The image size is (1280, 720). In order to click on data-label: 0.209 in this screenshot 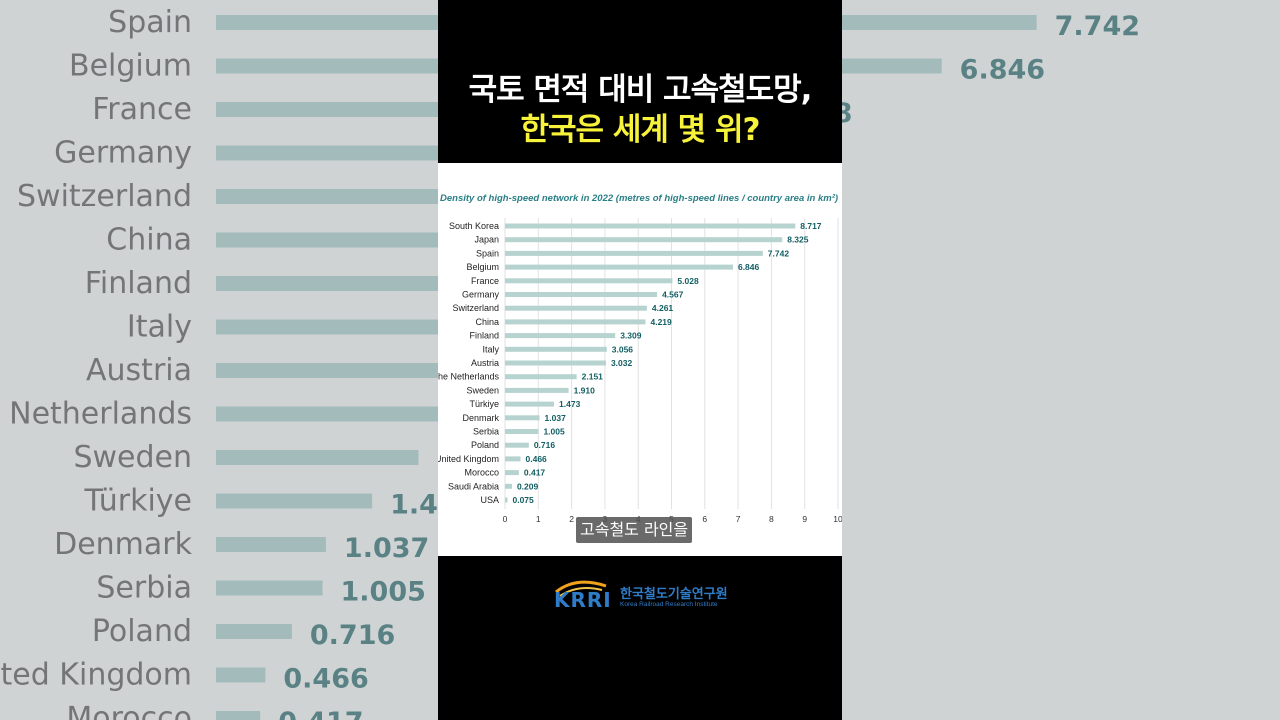, I will do `click(528, 486)`.